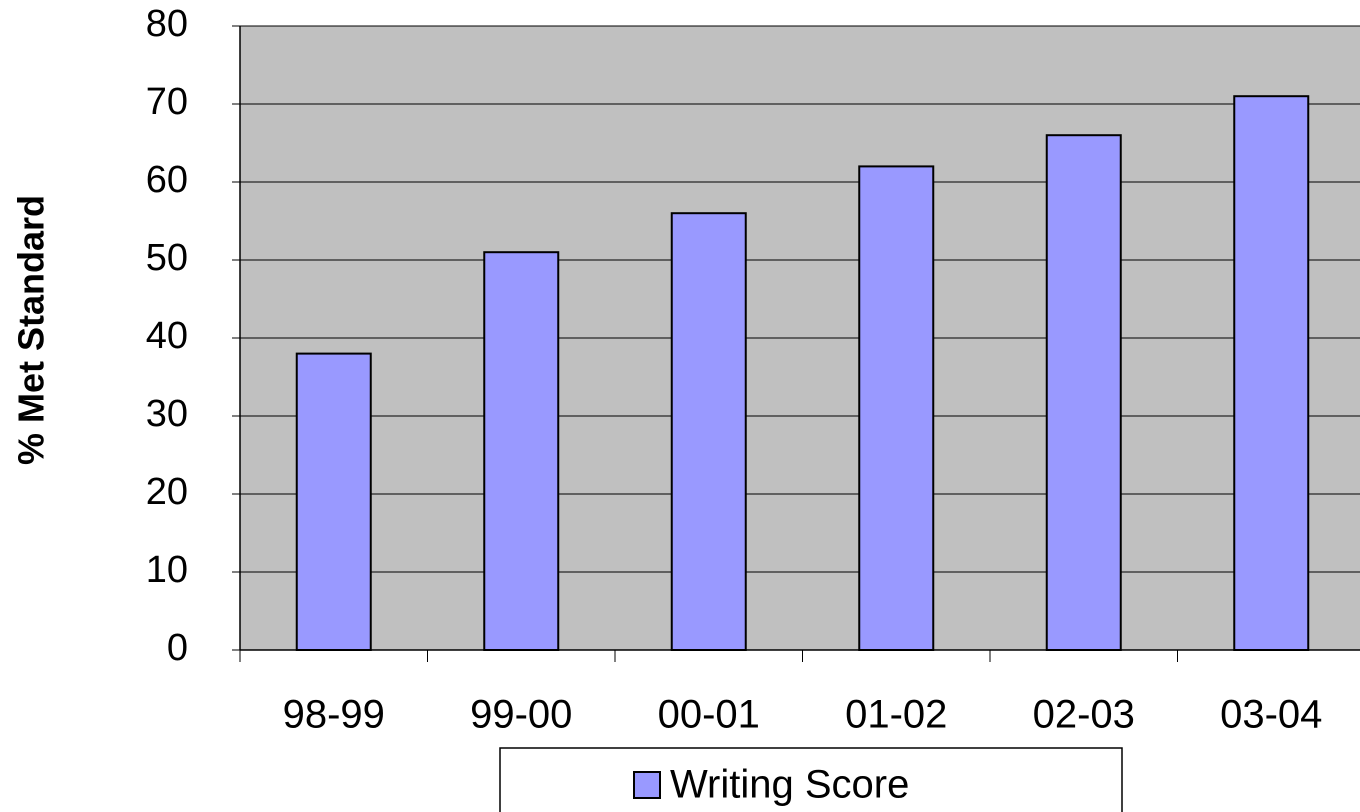 Image resolution: width=1360 pixels, height=812 pixels. I want to click on x-tick-label: 03-04, so click(1271, 715).